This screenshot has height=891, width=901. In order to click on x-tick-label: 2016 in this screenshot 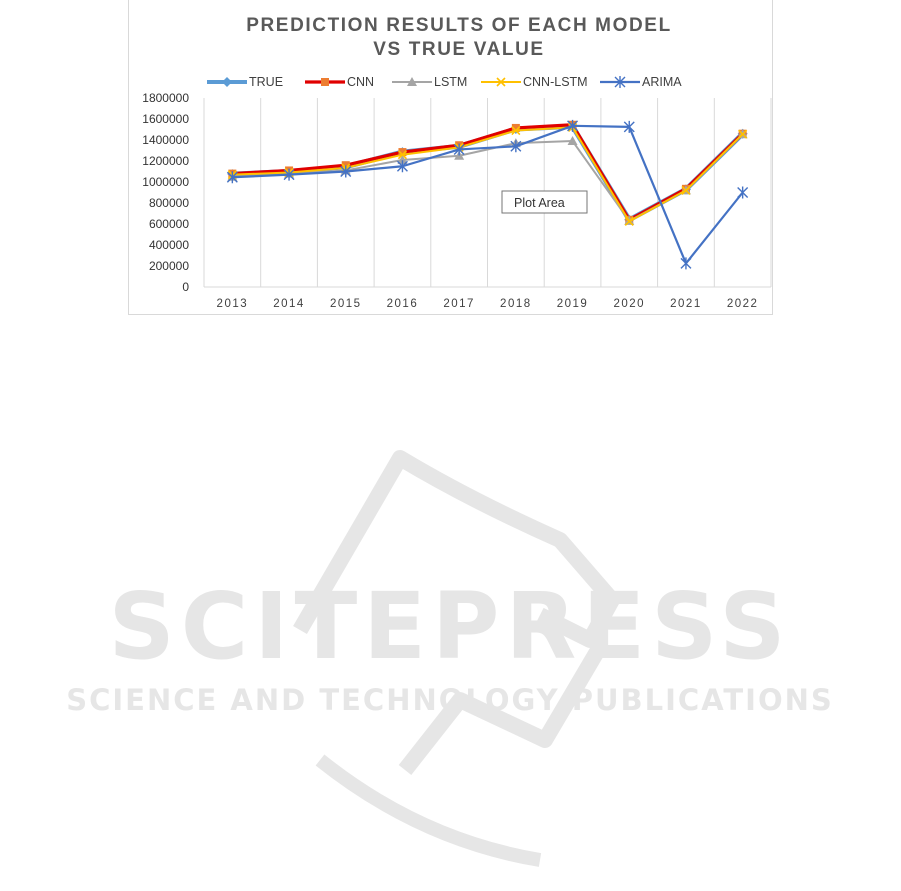, I will do `click(403, 304)`.